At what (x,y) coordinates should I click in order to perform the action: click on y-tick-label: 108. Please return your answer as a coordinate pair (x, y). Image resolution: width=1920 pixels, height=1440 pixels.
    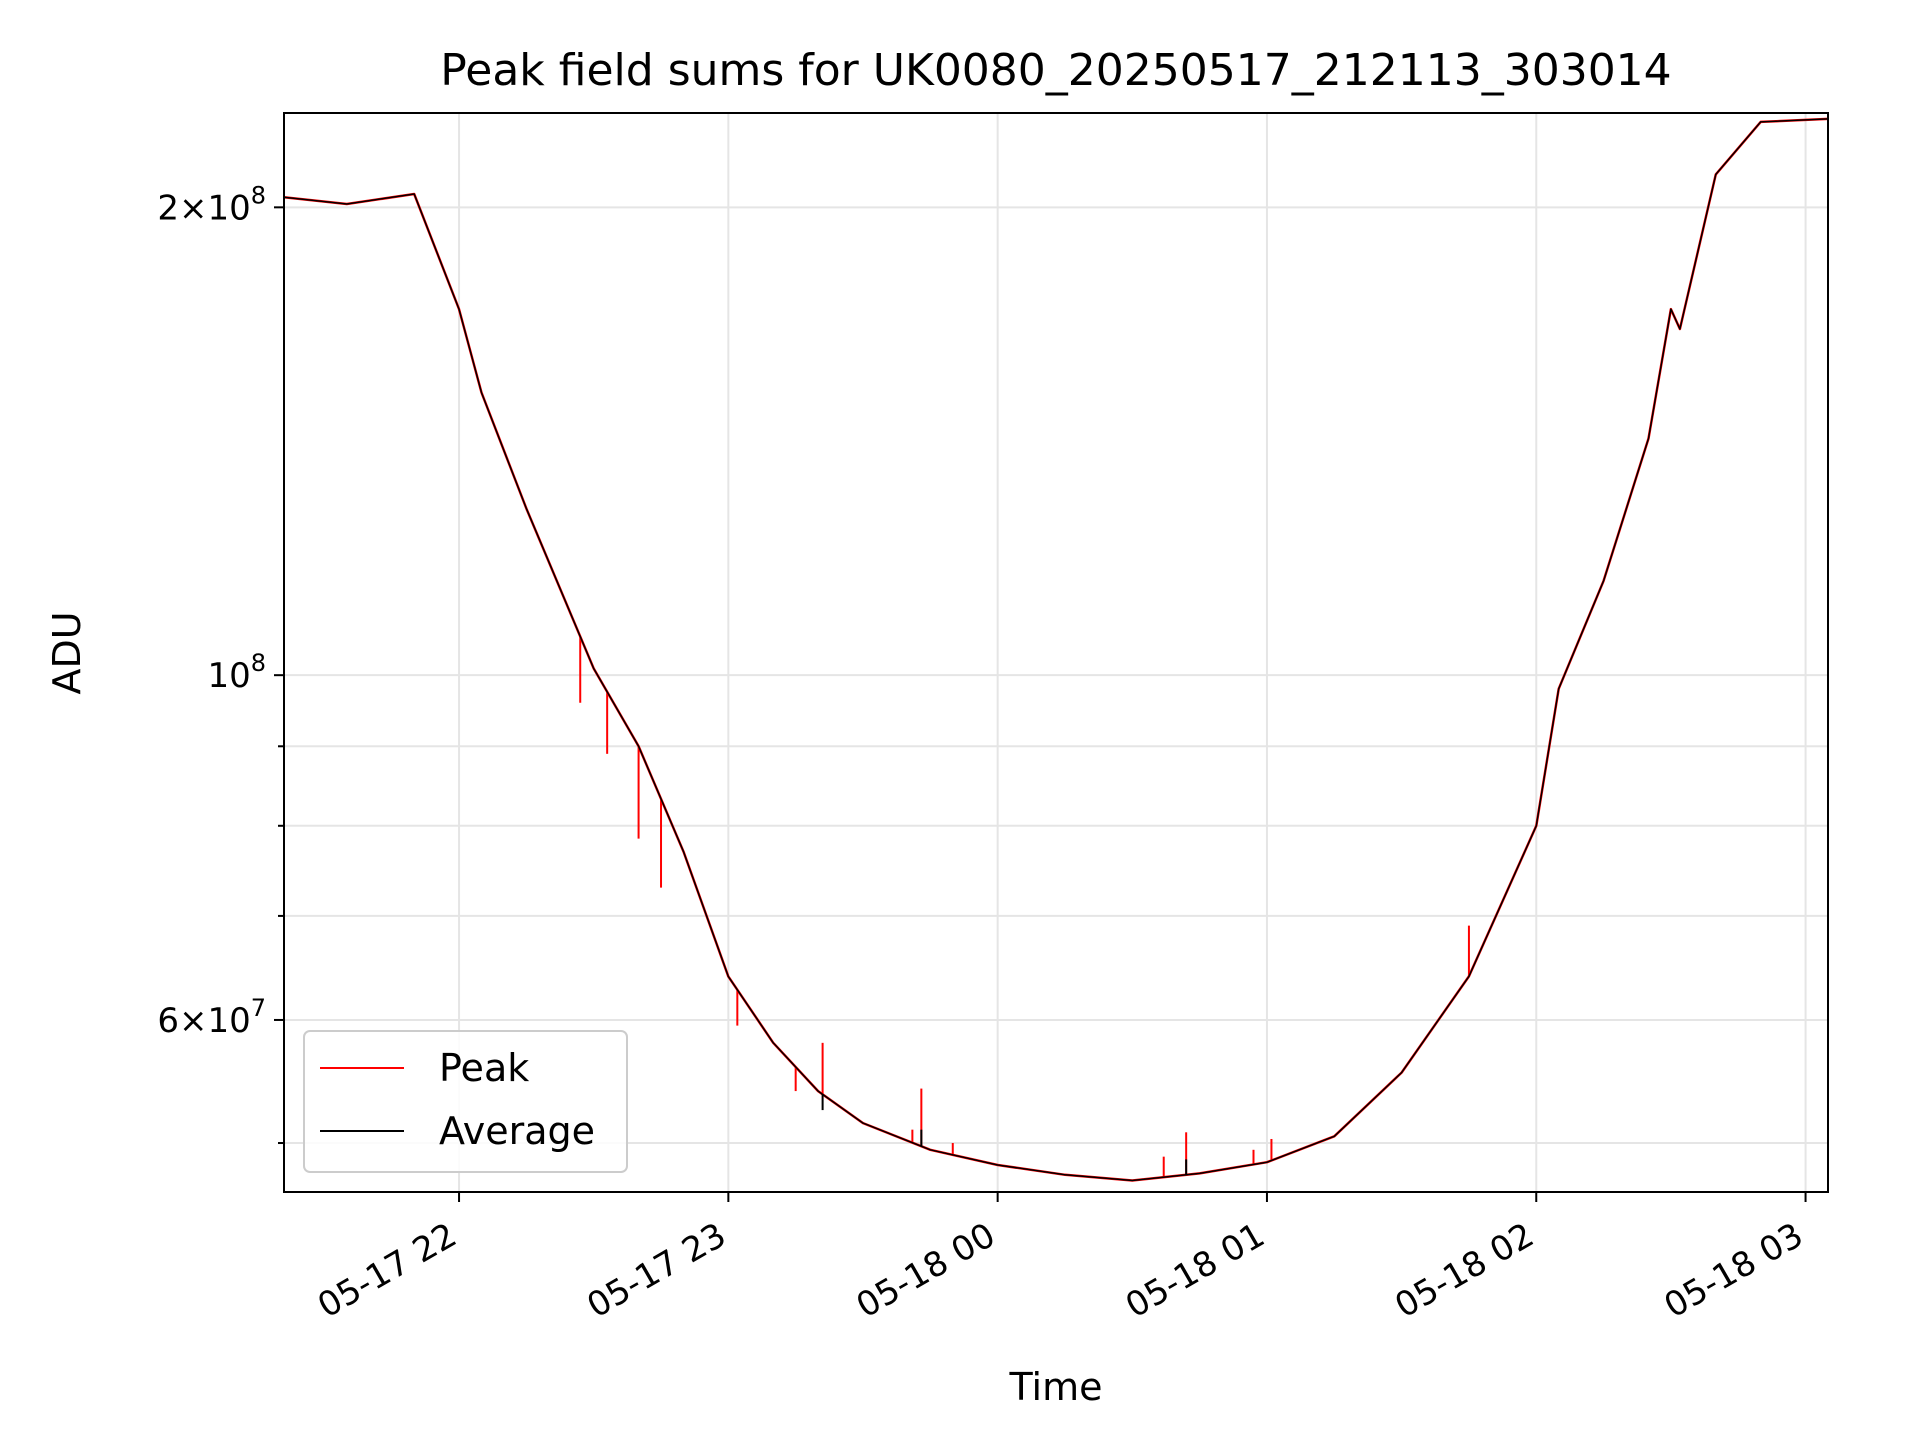
    Looking at the image, I should click on (236, 672).